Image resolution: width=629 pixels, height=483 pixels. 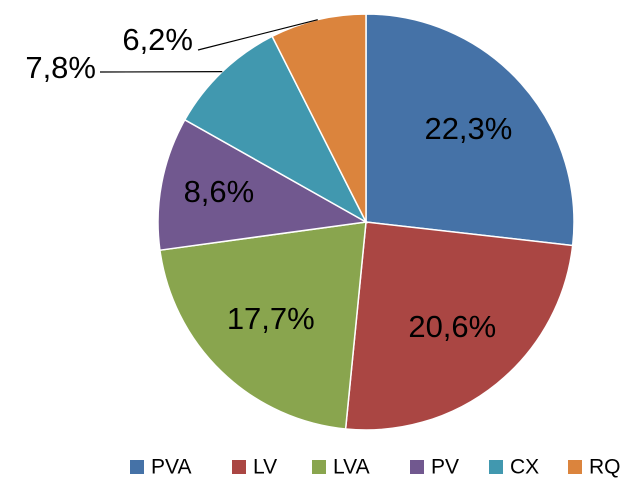 What do you see at coordinates (351, 467) in the screenshot?
I see `legend-label: LVA` at bounding box center [351, 467].